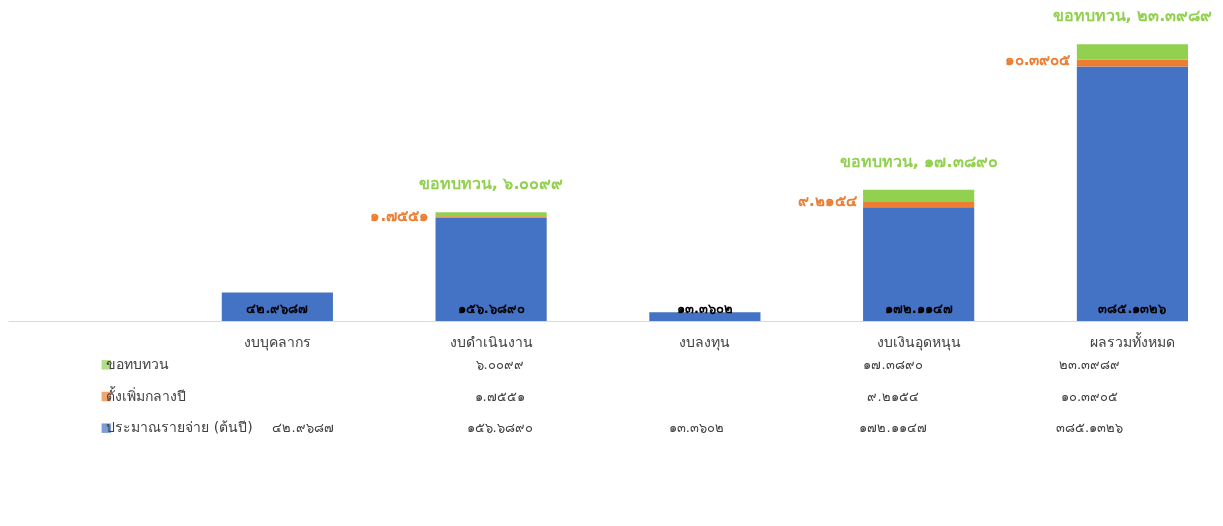 This screenshot has height=526, width=1223. Describe the element at coordinates (499, 364) in the screenshot. I see `data-label: ๖.๐๐๙๙` at that location.